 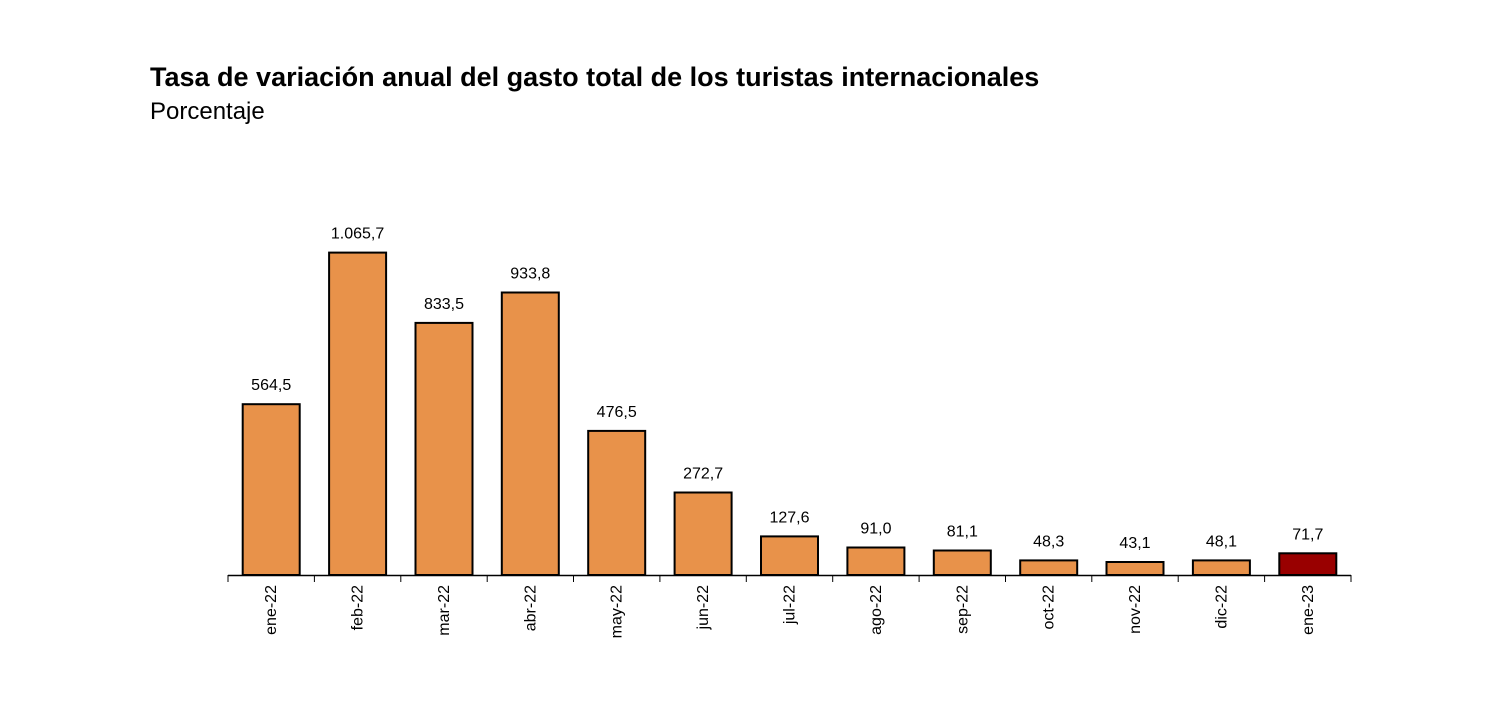 What do you see at coordinates (358, 607) in the screenshot?
I see `tick-label-feb-22: feb-22` at bounding box center [358, 607].